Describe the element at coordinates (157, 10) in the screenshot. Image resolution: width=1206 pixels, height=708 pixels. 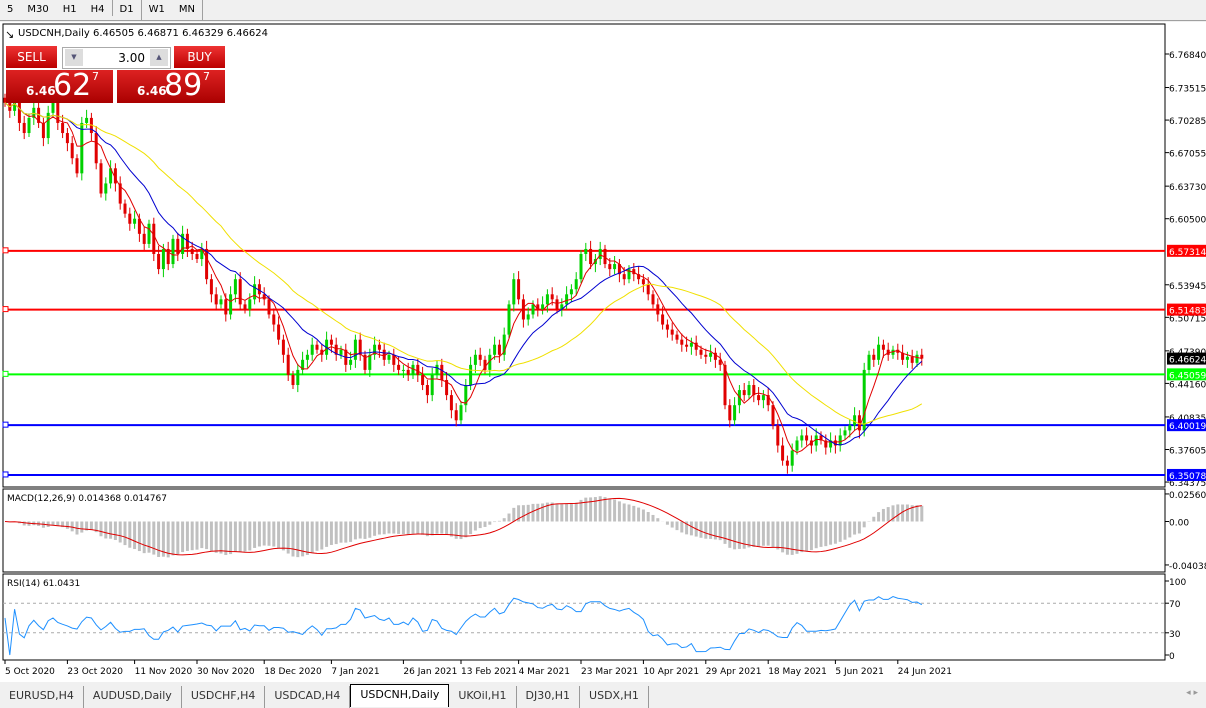
I see `tf-w1: W1` at that location.